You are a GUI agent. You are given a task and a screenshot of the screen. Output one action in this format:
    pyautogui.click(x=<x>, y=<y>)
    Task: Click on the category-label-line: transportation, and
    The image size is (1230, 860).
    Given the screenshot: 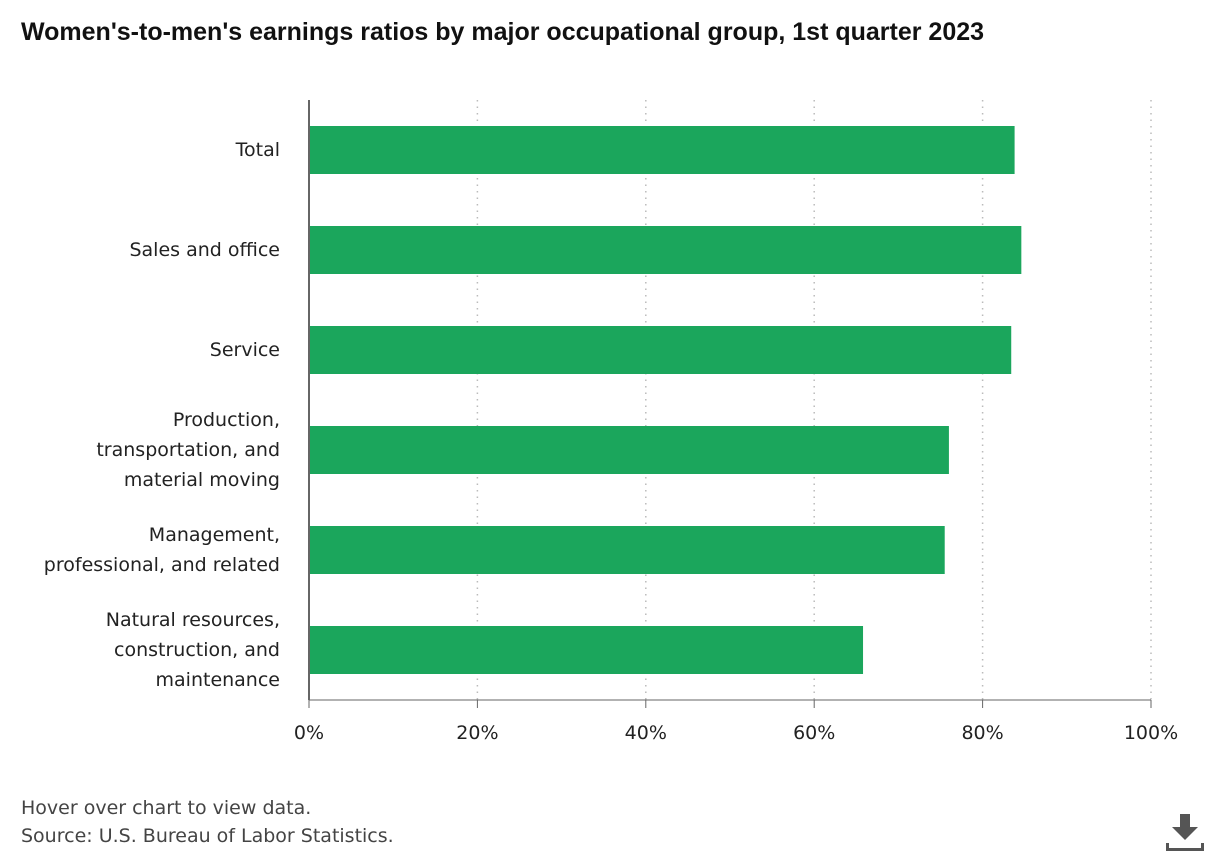 What is the action you would take?
    pyautogui.click(x=188, y=450)
    